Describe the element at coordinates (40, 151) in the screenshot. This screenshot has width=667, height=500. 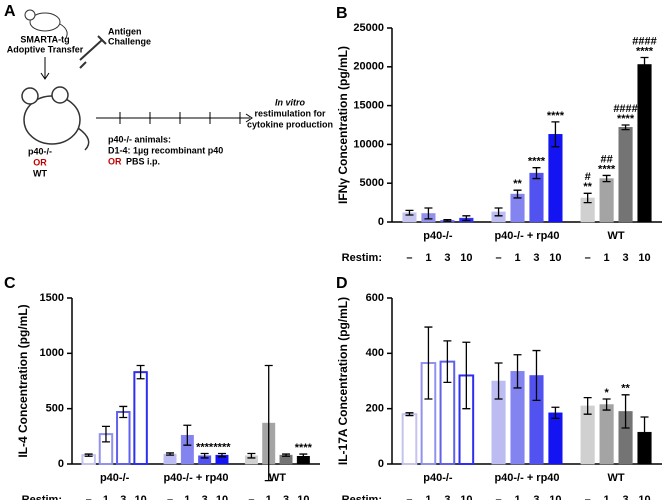
I see `recipient: p40-/-` at that location.